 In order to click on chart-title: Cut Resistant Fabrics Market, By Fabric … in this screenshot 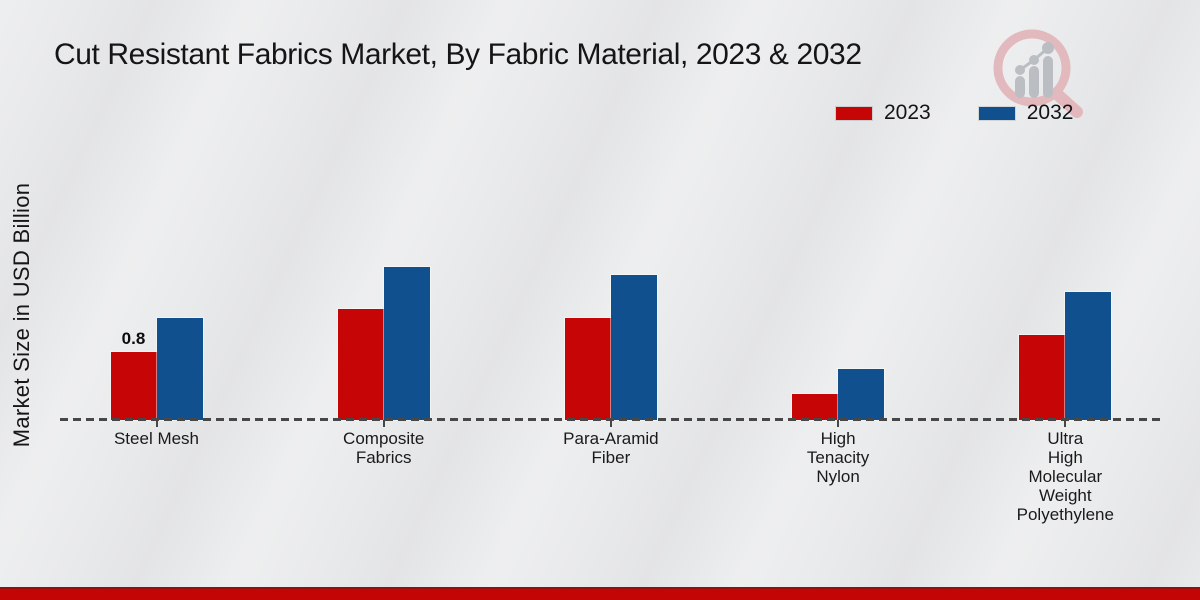, I will do `click(458, 54)`.